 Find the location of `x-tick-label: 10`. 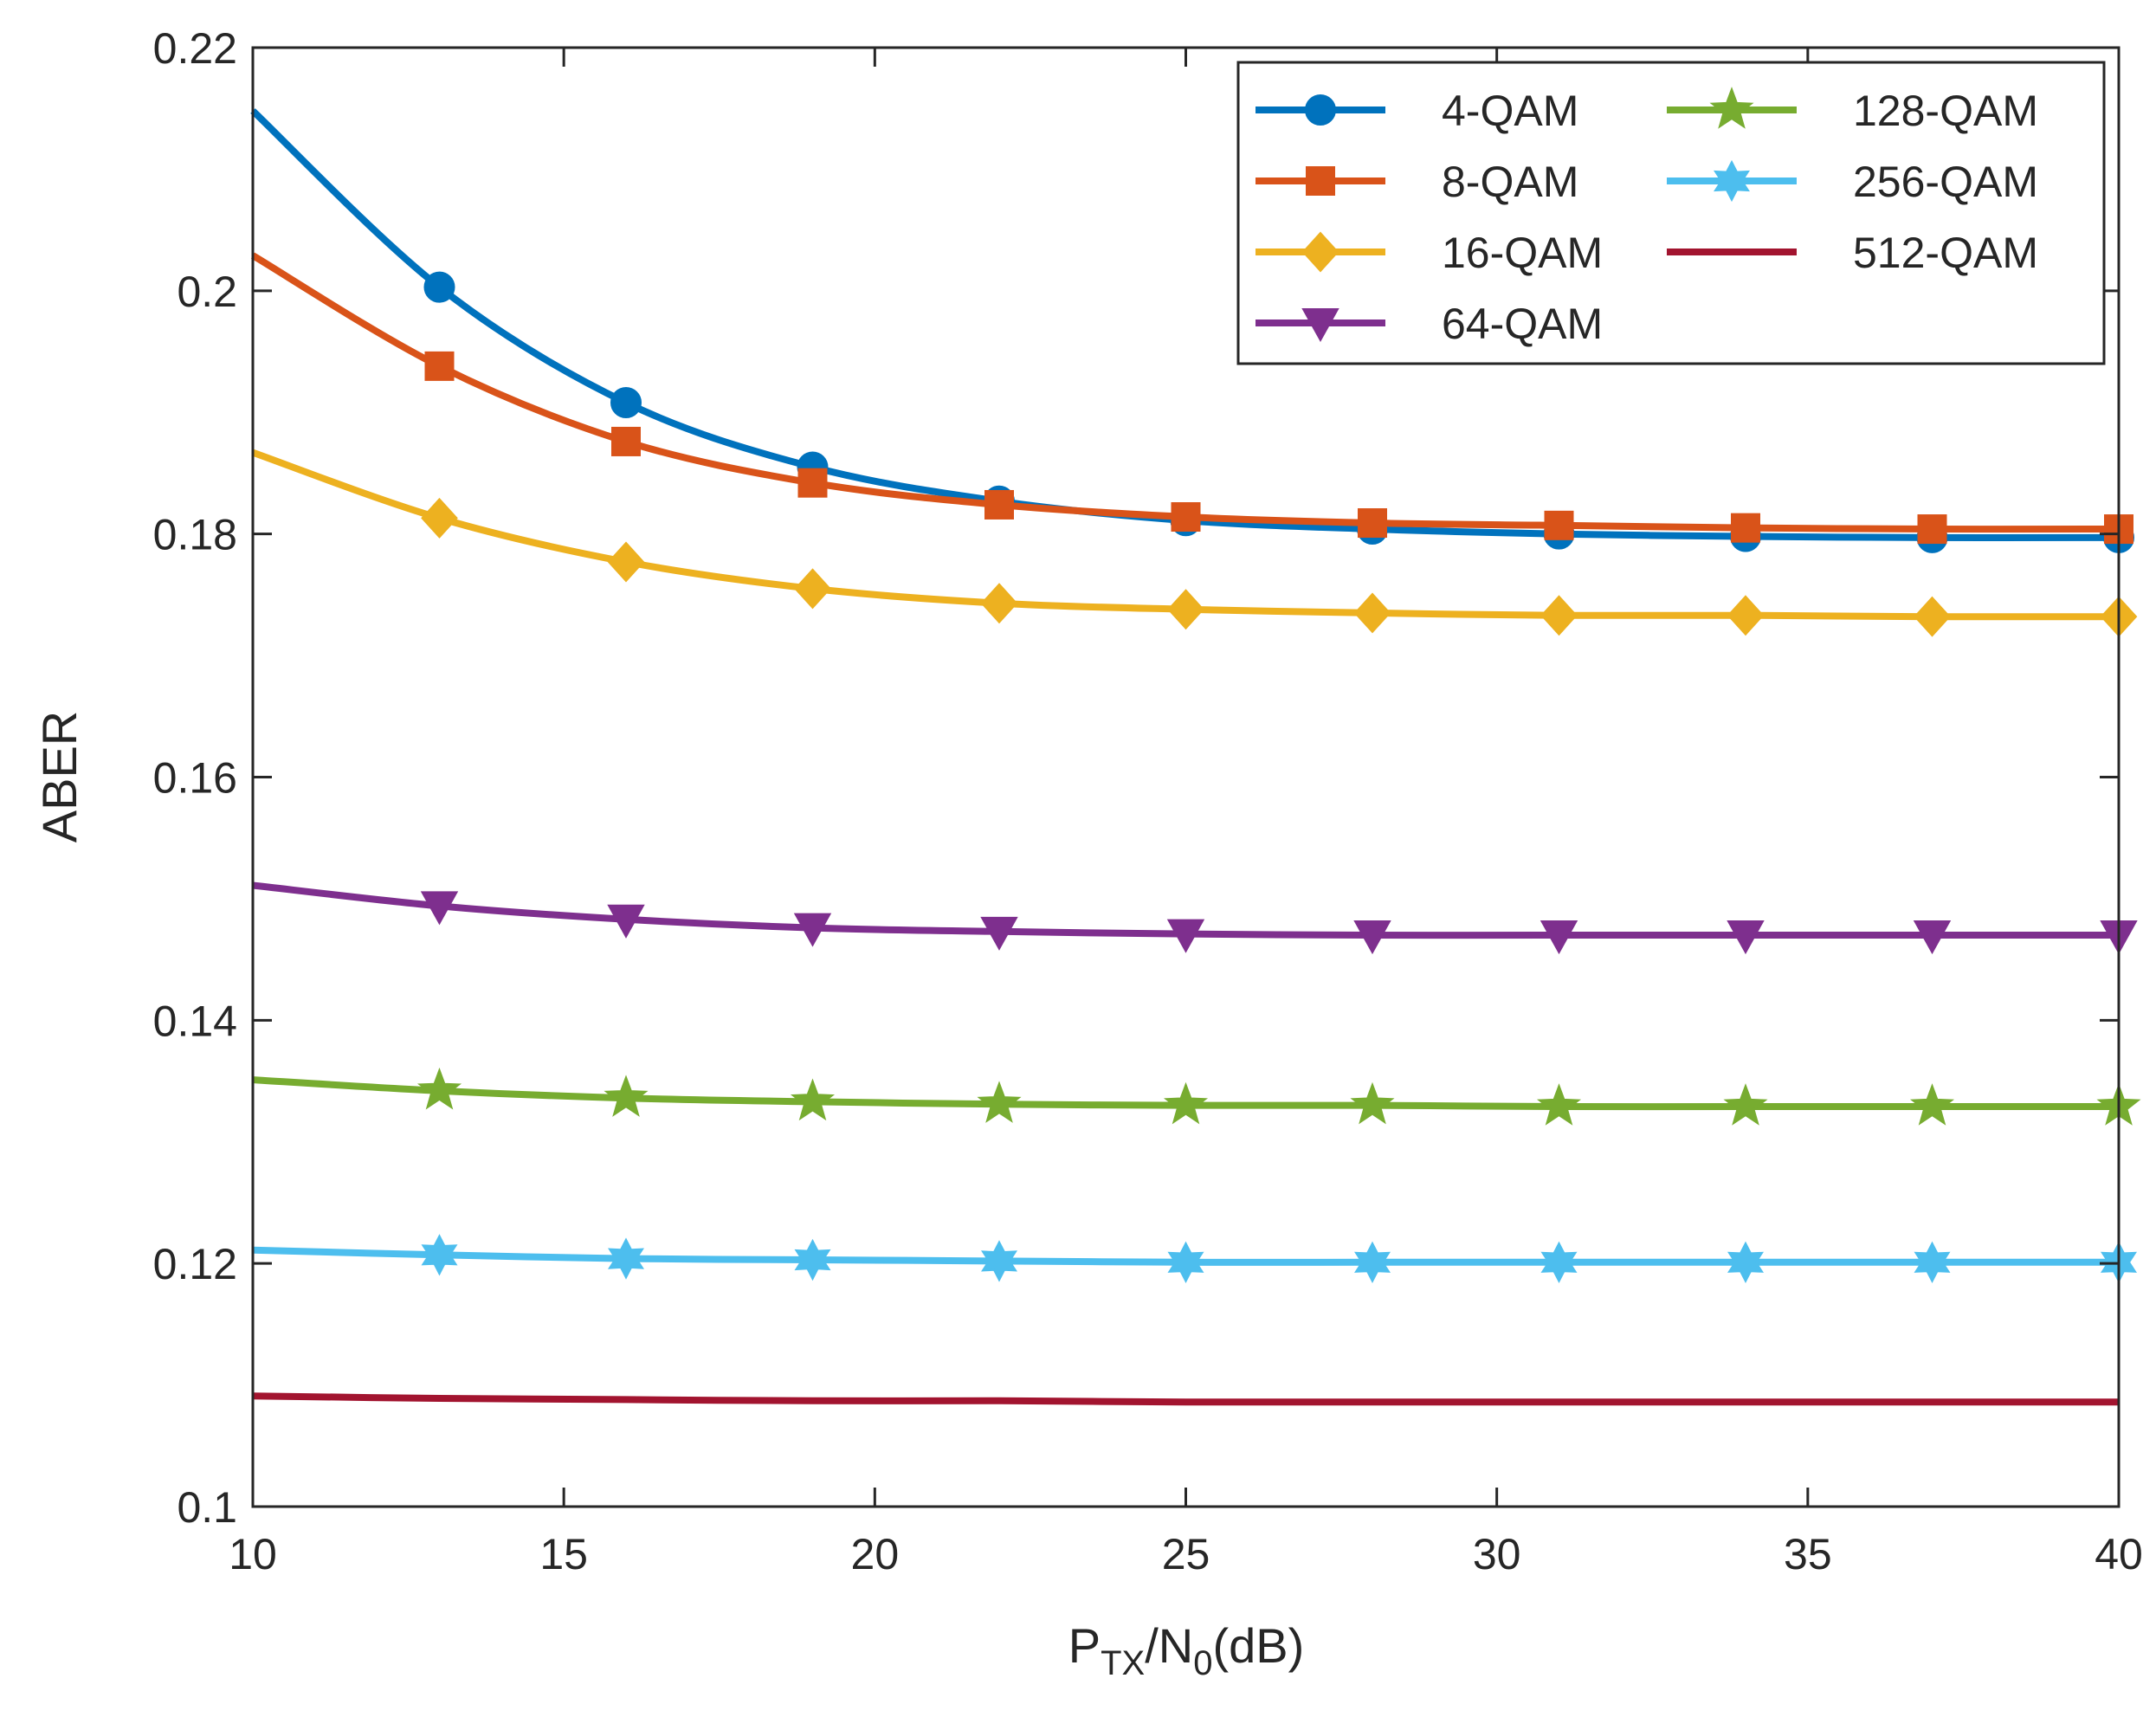

x-tick-label: 10 is located at coordinates (253, 1554).